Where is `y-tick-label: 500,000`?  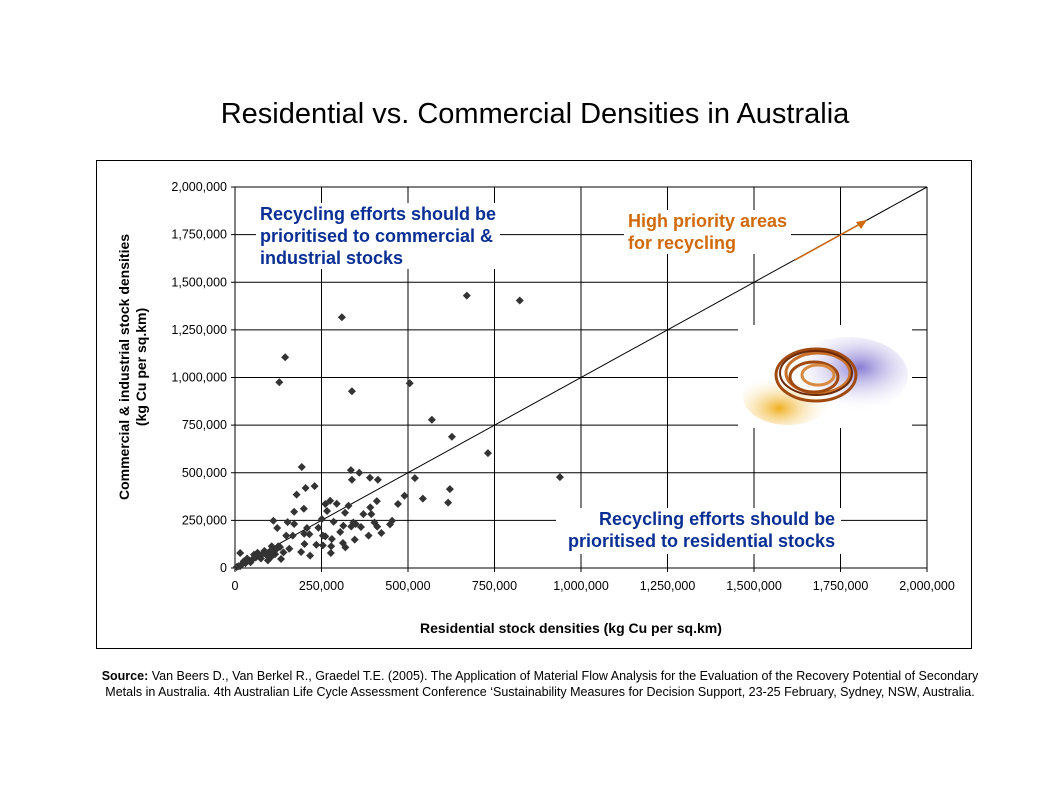 y-tick-label: 500,000 is located at coordinates (204, 473).